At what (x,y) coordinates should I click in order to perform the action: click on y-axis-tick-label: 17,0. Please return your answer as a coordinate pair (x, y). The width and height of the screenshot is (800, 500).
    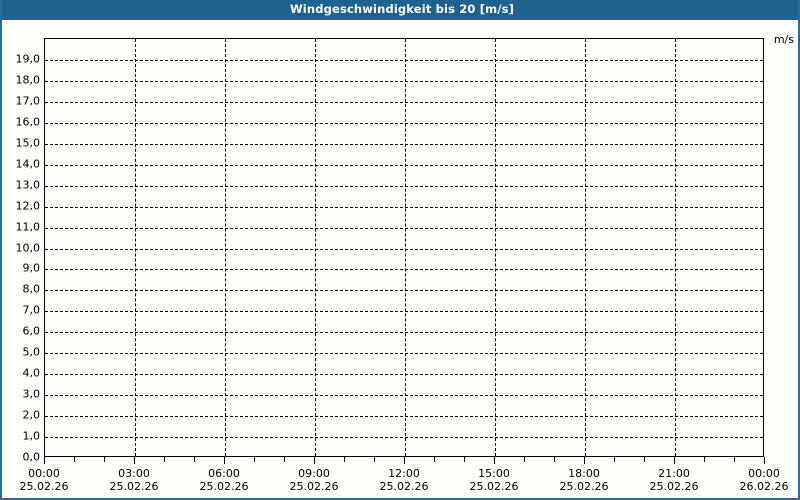
    Looking at the image, I should click on (28, 101).